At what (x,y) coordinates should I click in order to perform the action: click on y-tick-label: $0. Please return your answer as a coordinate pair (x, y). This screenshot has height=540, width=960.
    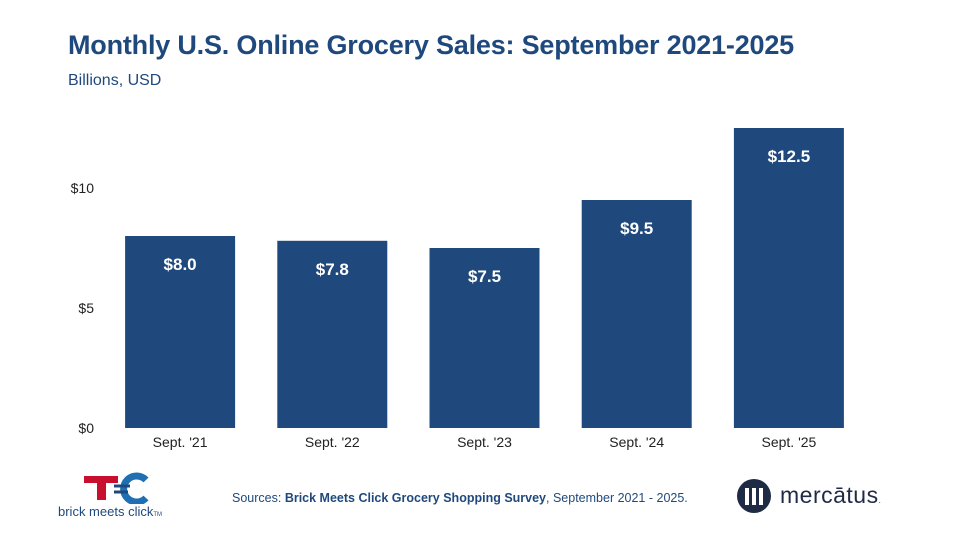
    Looking at the image, I should click on (86, 428).